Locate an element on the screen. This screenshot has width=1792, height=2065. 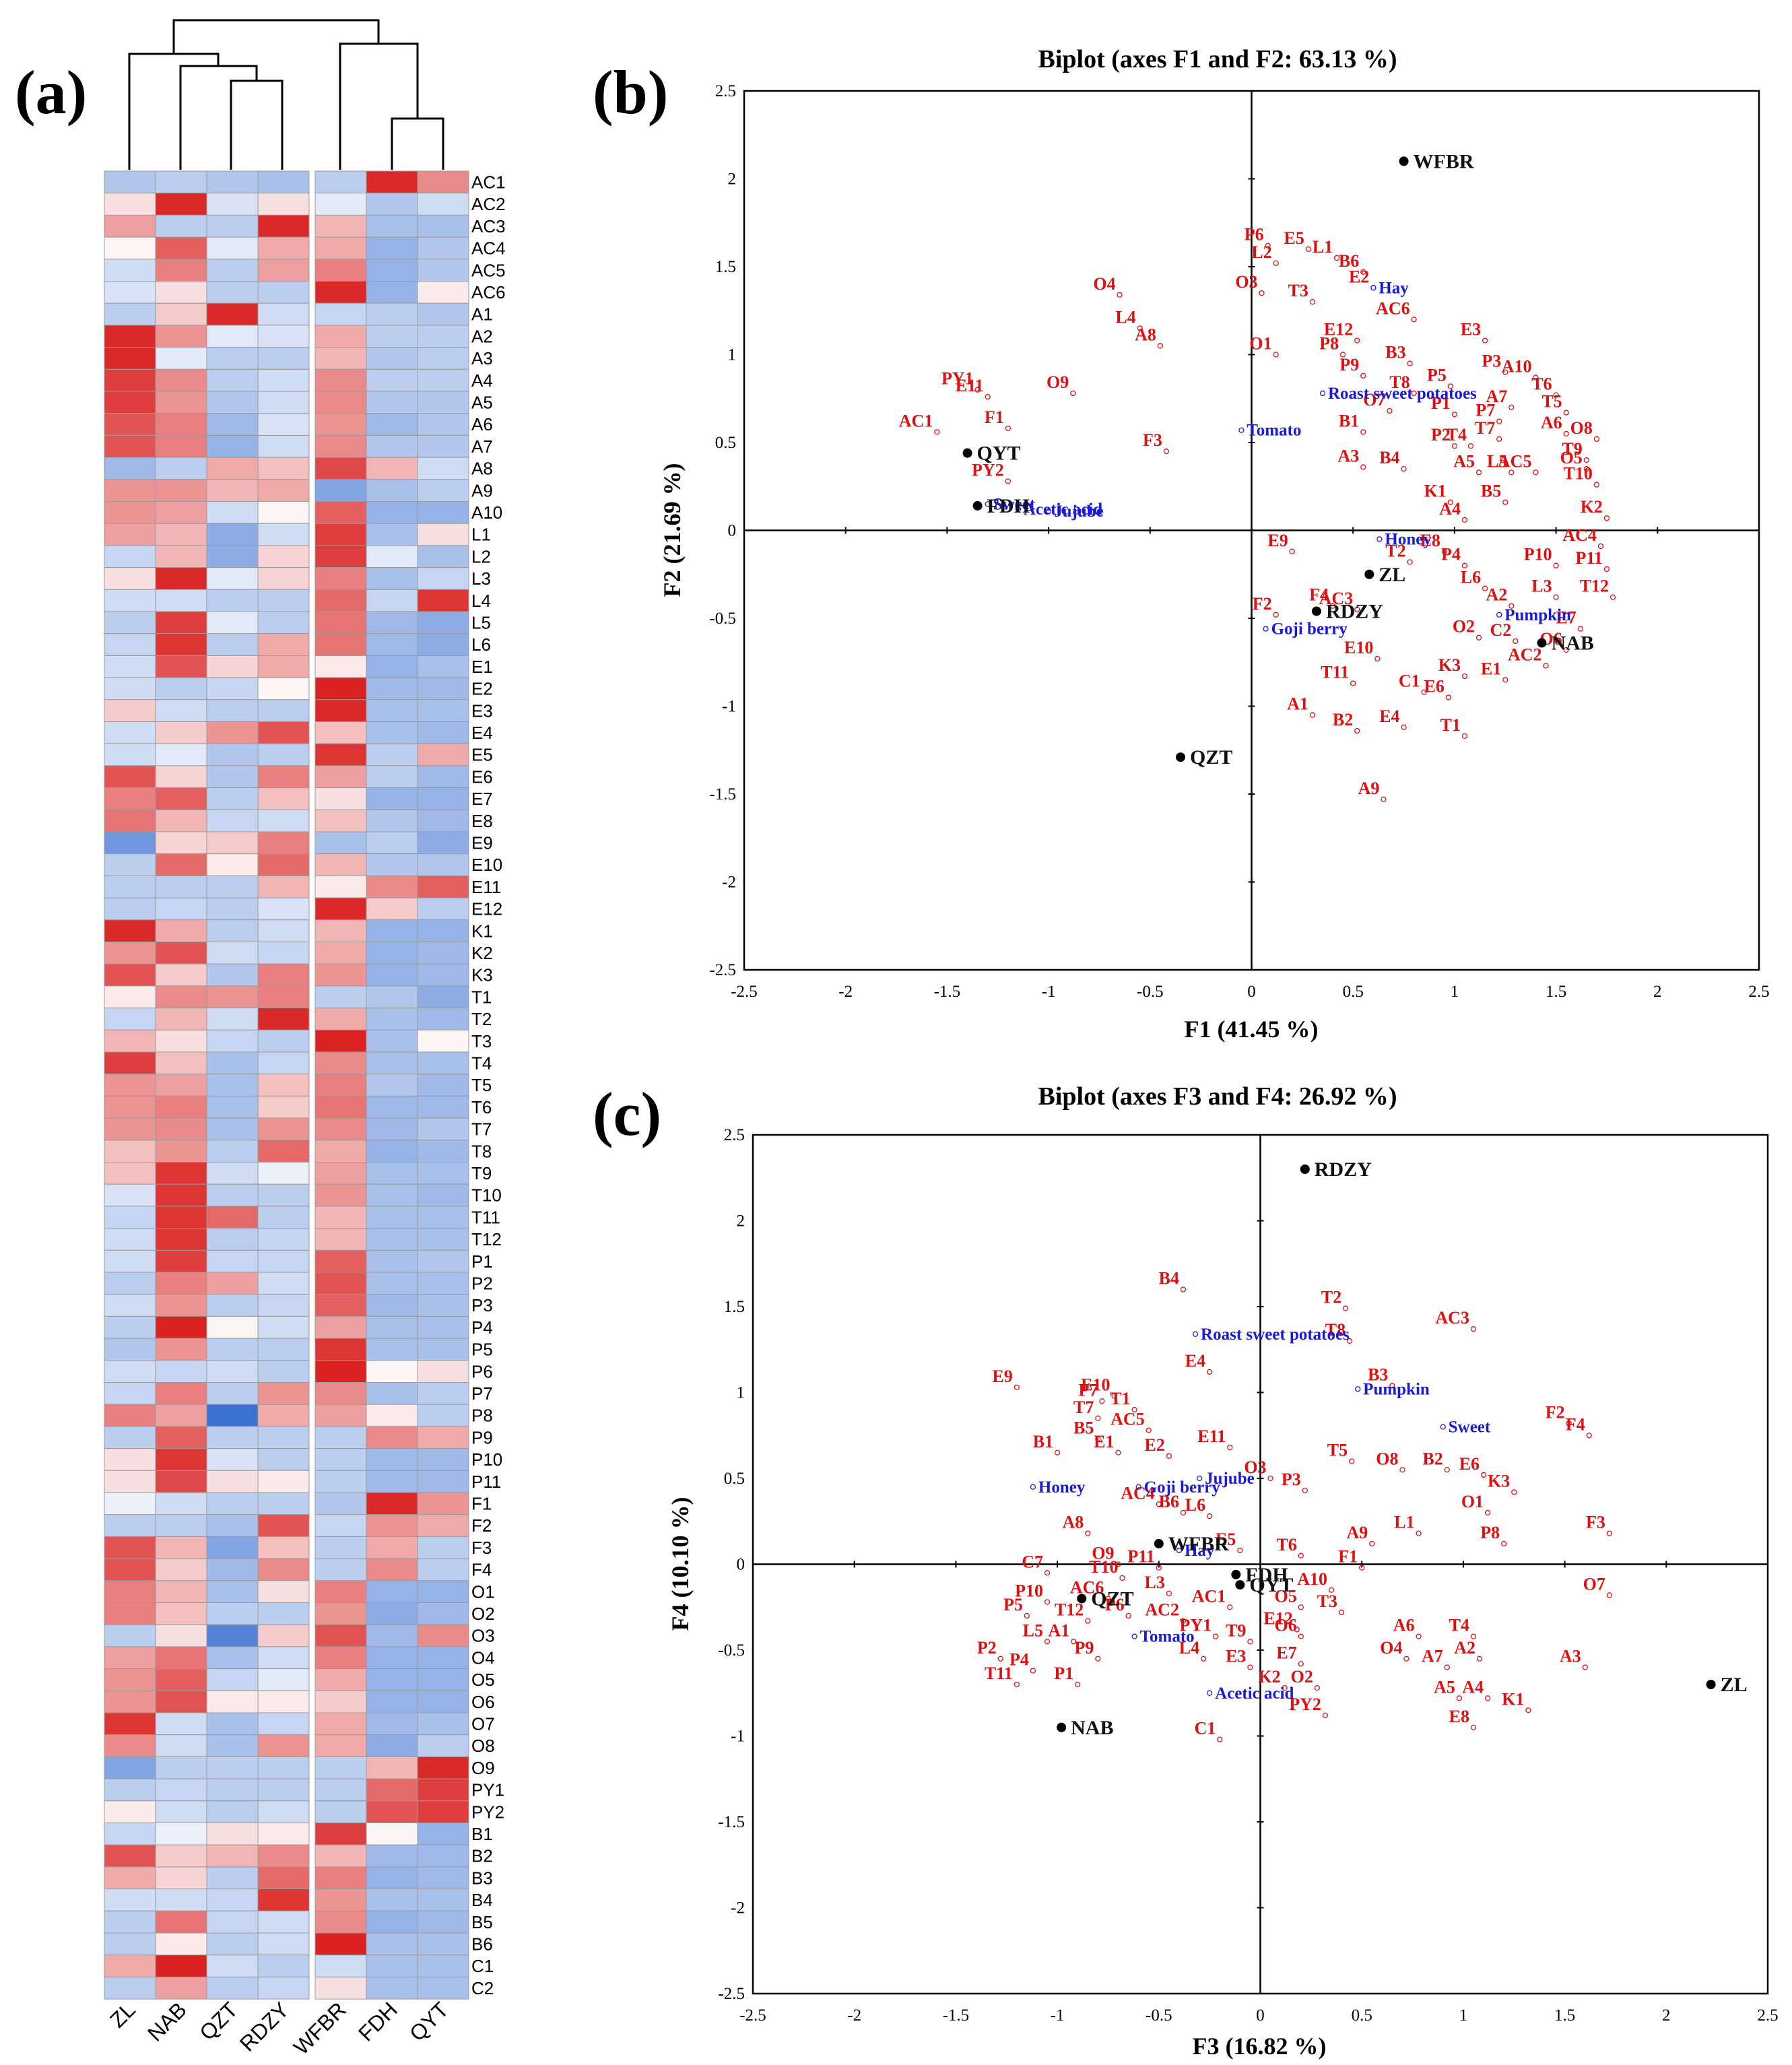
heatmap-row-label: O3 is located at coordinates (483, 1636).